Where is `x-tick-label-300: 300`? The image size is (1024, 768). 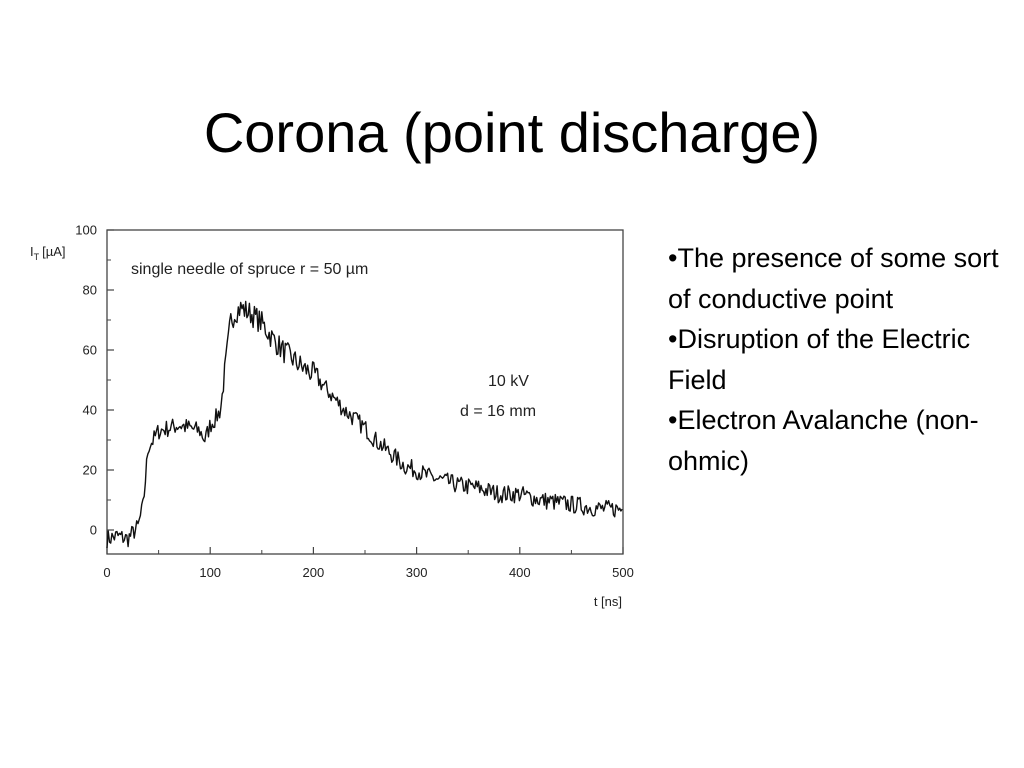 x-tick-label-300: 300 is located at coordinates (417, 572).